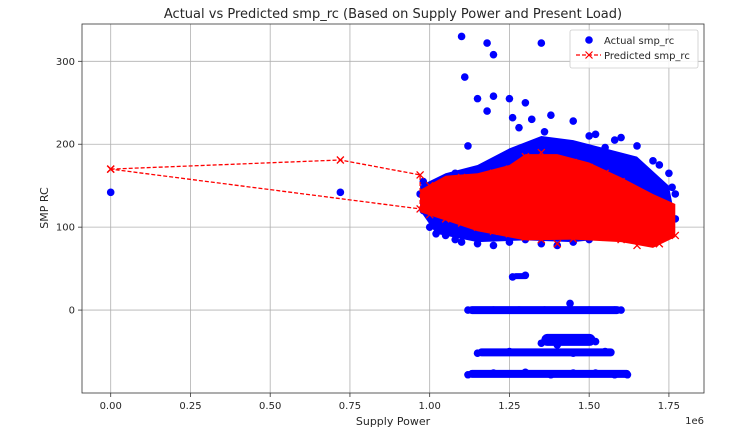  I want to click on y-tick-label: 200, so click(65, 145).